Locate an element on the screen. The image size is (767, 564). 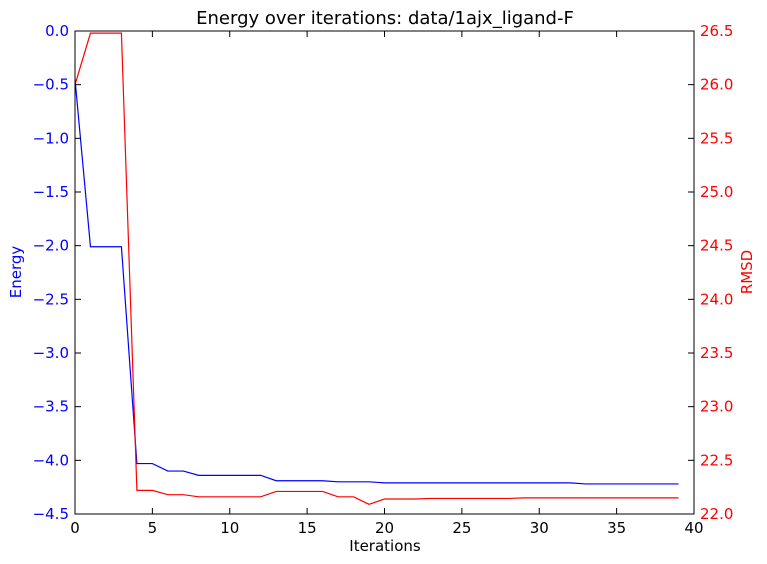
left-tick-label: −1.5 is located at coordinates (51, 192).